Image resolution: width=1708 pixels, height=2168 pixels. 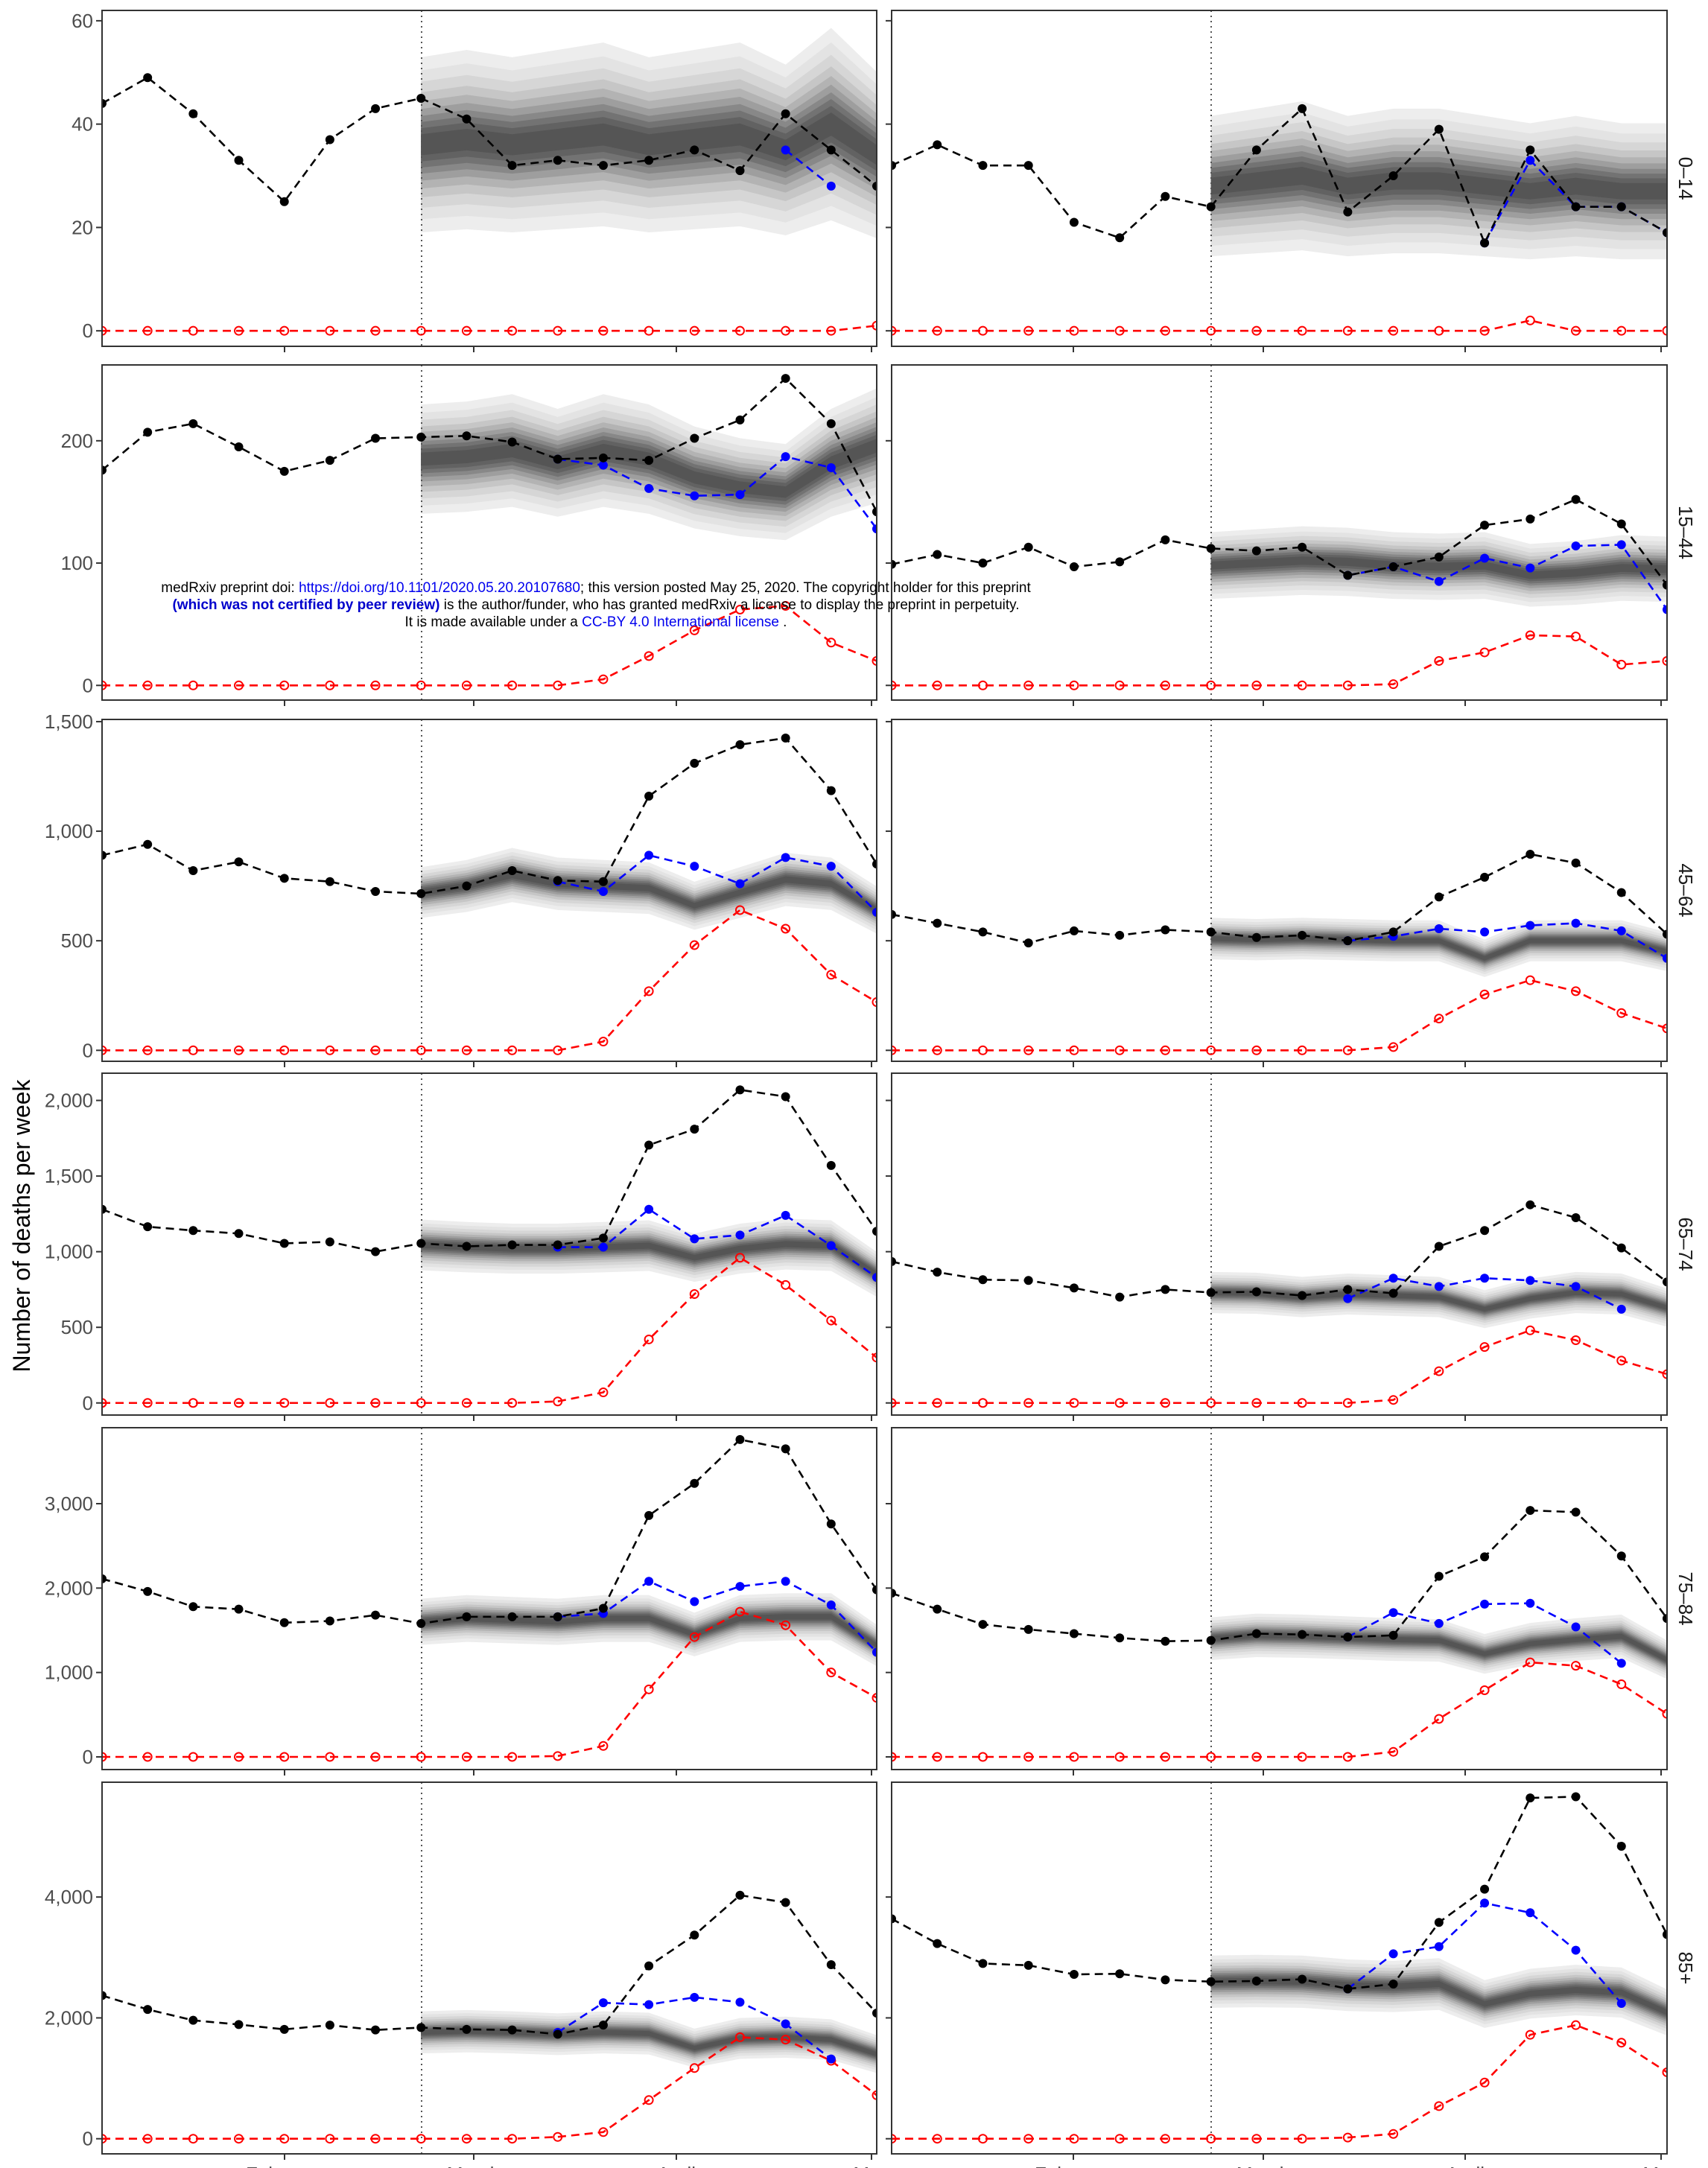 I want to click on x-tick-label: April, so click(x=1465, y=2165).